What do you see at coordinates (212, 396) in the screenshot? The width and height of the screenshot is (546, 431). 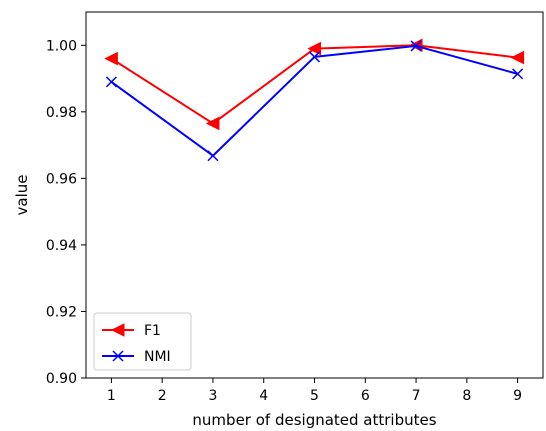 I see `x-tick-label: 3` at bounding box center [212, 396].